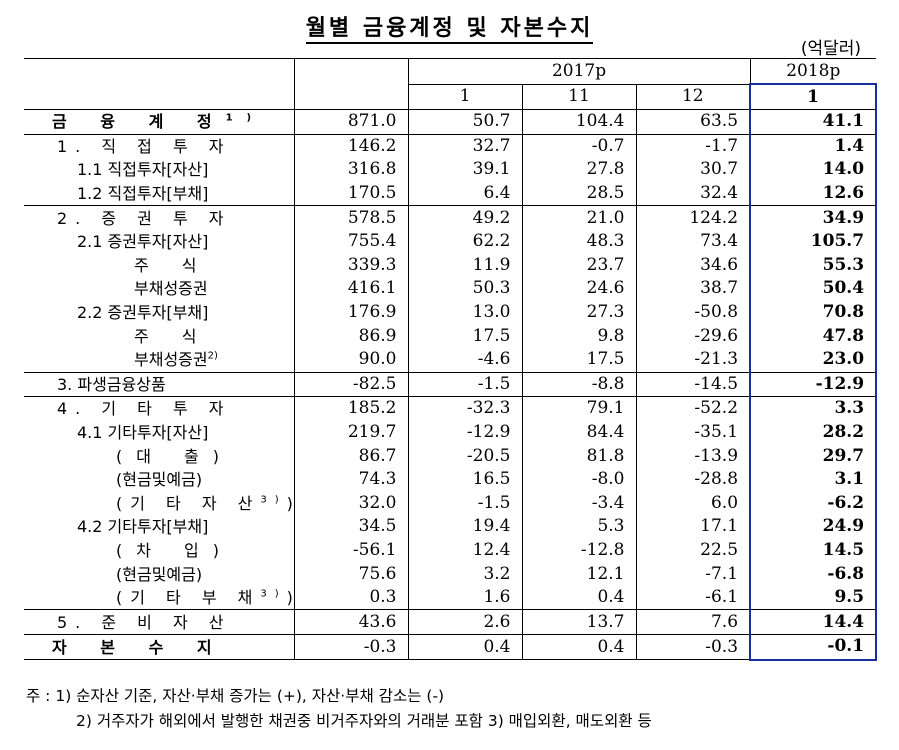 This screenshot has width=899, height=750. Describe the element at coordinates (451, 479) in the screenshot. I see `table-row: (현금및예금) 74.3 16.5 -8.0 -28.8 3.1` at that location.